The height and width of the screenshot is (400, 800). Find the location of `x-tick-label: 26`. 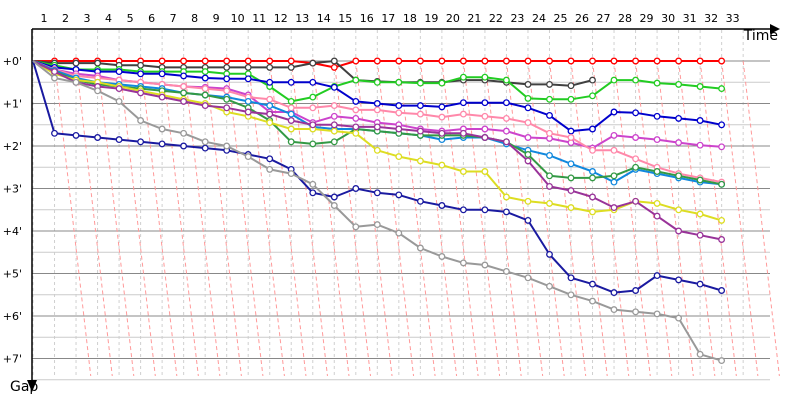

x-tick-label: 26 is located at coordinates (582, 18).